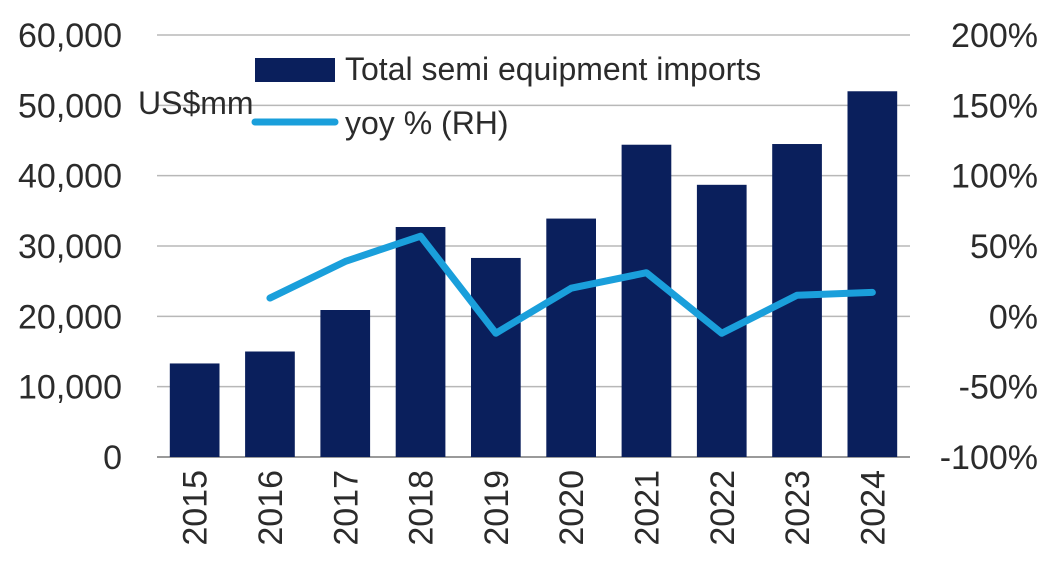 The image size is (1042, 561). I want to click on legend-line-label: yoy % (RH), so click(427, 123).